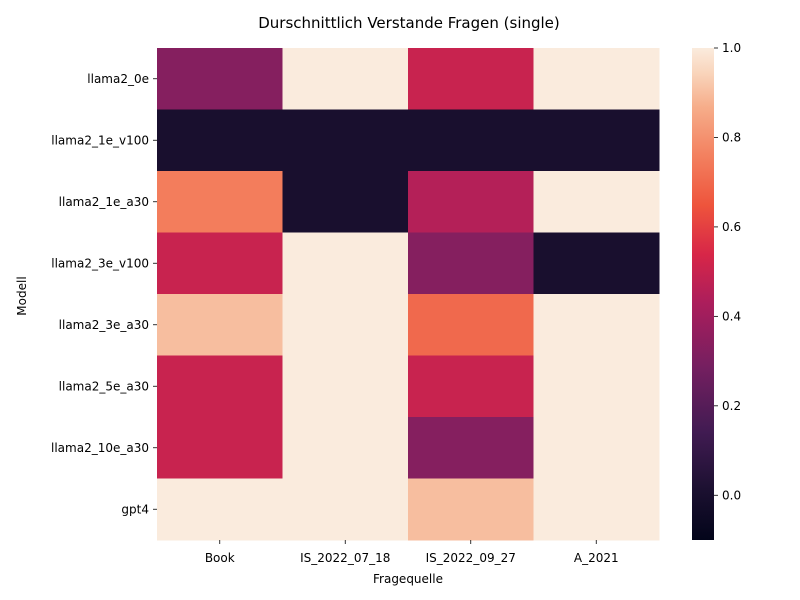 This screenshot has height=600, width=800. Describe the element at coordinates (220, 558) in the screenshot. I see `column-label: Book` at that location.